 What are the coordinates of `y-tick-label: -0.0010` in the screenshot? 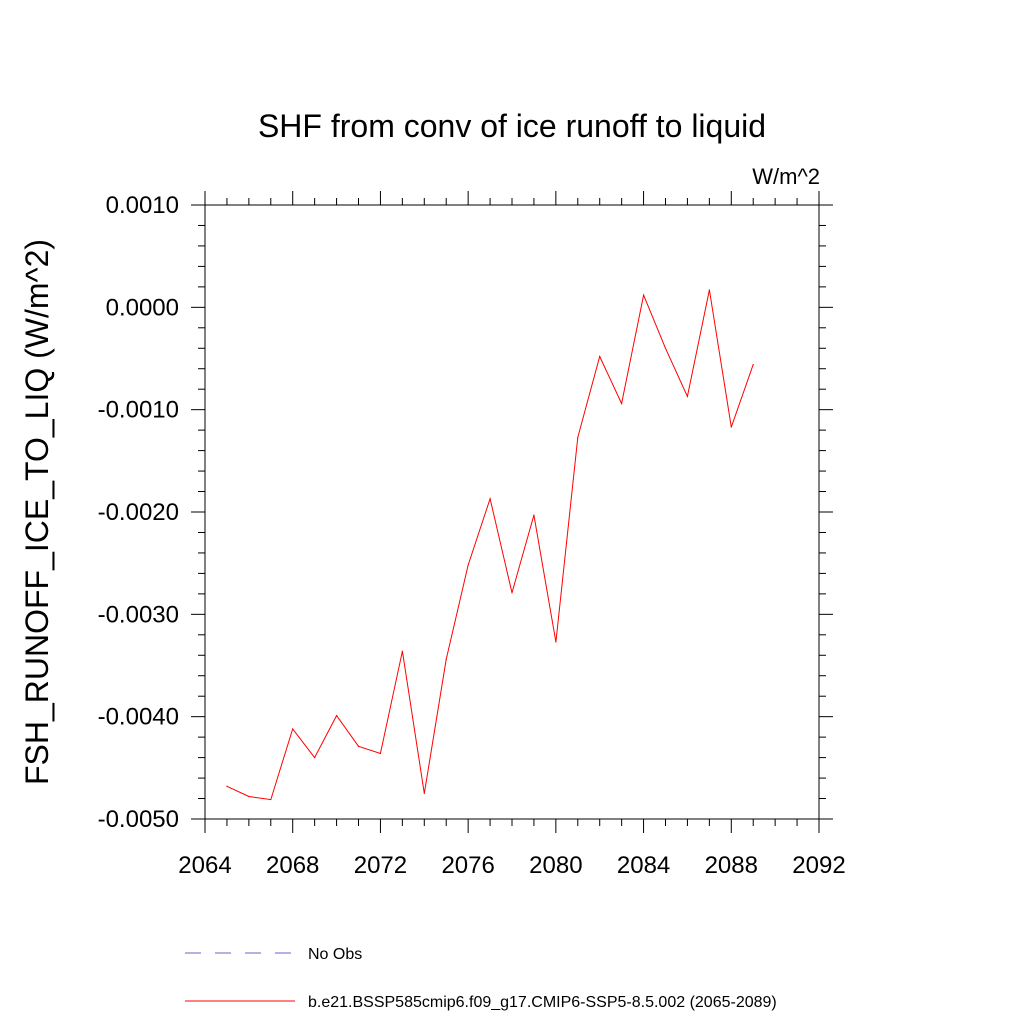 It's located at (138, 410).